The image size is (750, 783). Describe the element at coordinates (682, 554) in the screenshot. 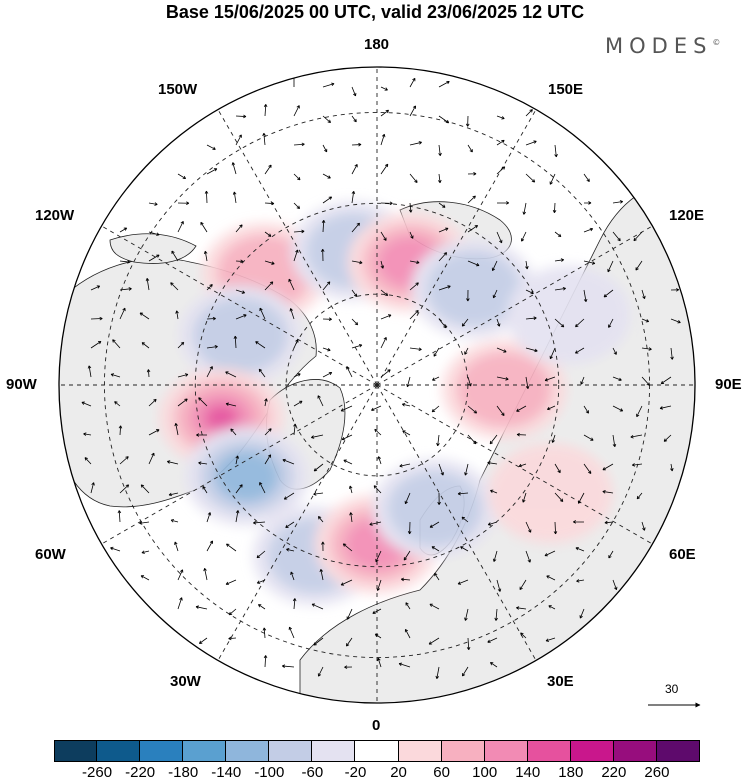

I see `label-60e: 60E` at that location.